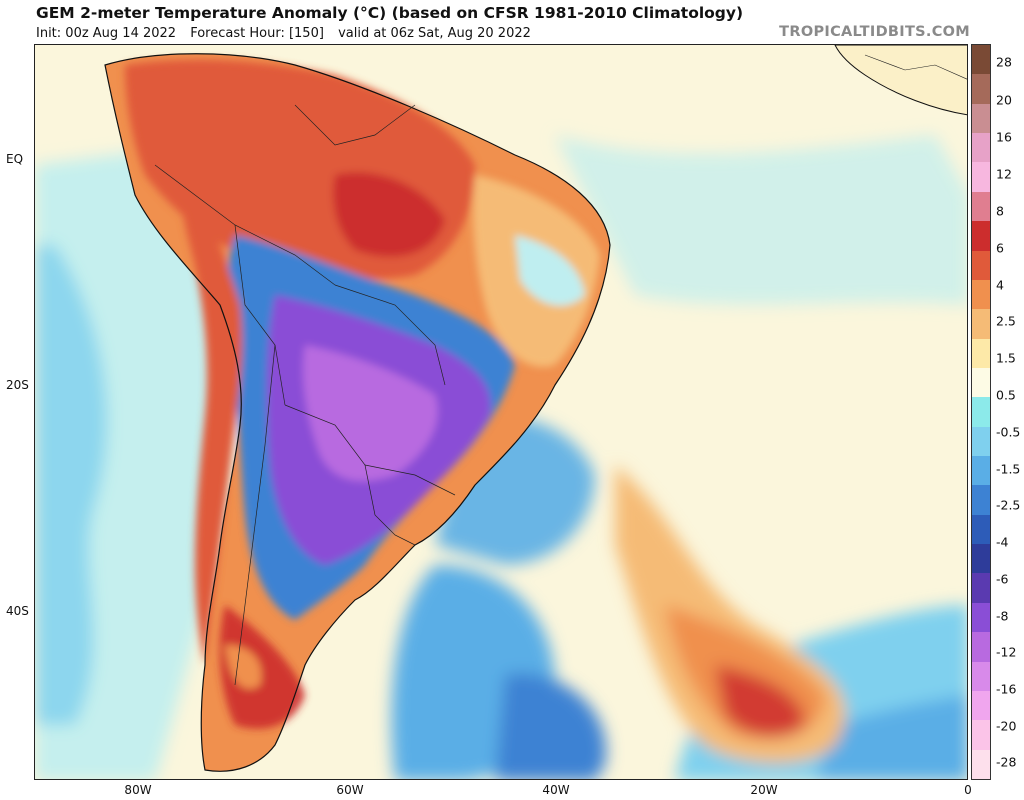  Describe the element at coordinates (106, 33) in the screenshot. I see `init-time: Init: 00z Aug 14 2022` at that location.